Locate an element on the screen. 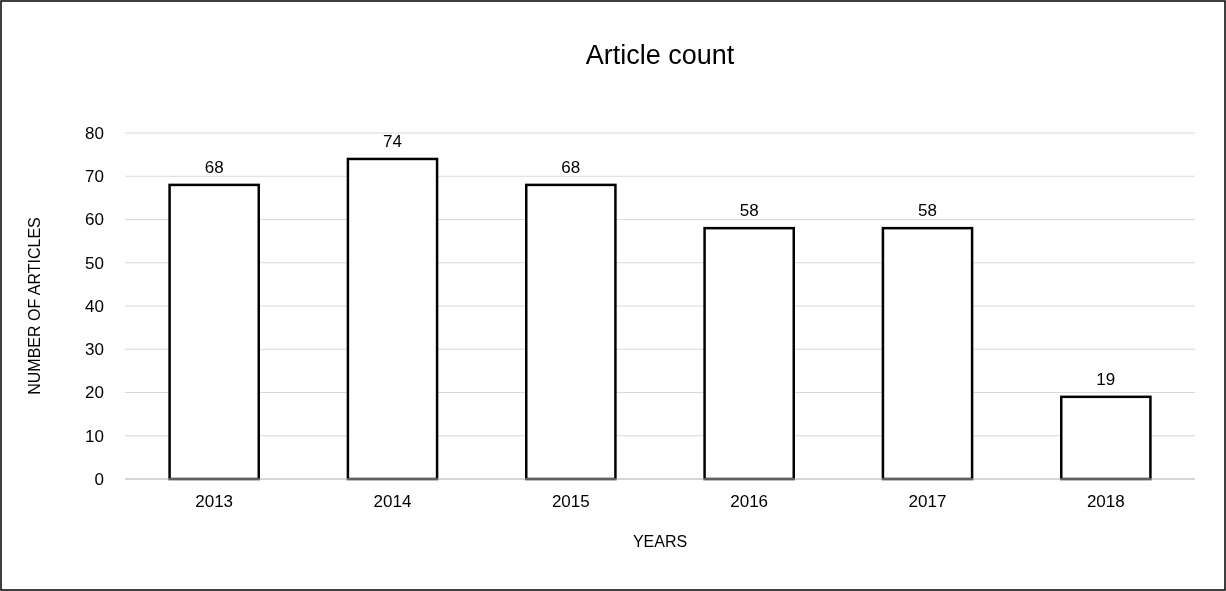  y-tick-label: 40 is located at coordinates (94, 306).